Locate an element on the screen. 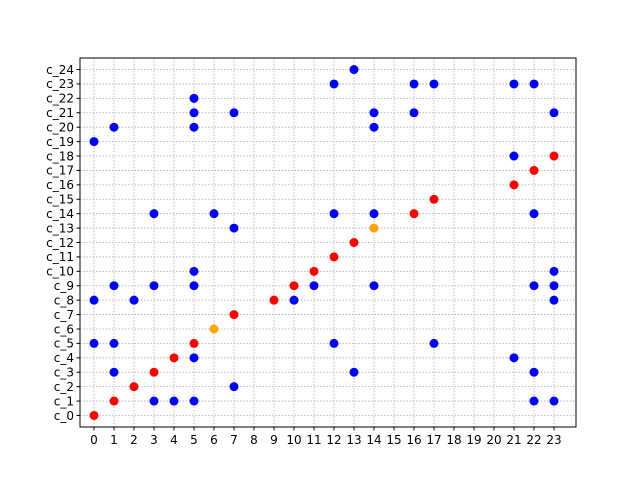 The width and height of the screenshot is (640, 480). x-tick-label: 3 is located at coordinates (154, 440).